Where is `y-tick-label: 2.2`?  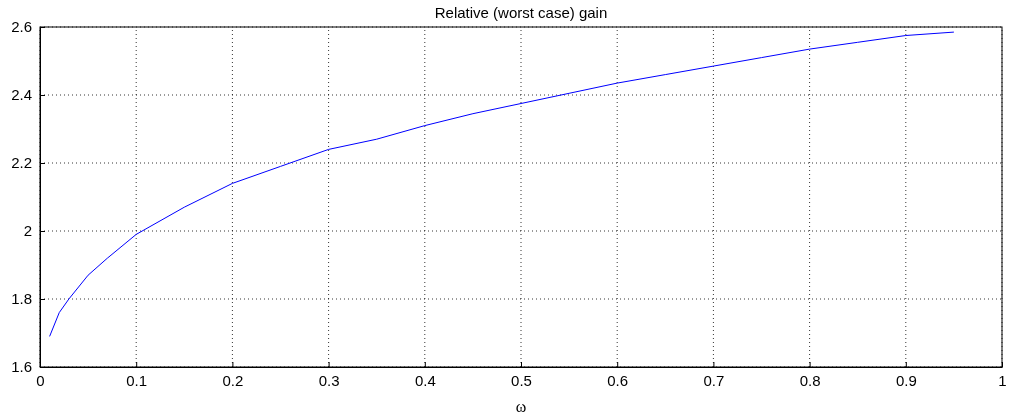 y-tick-label: 2.2 is located at coordinates (21, 163).